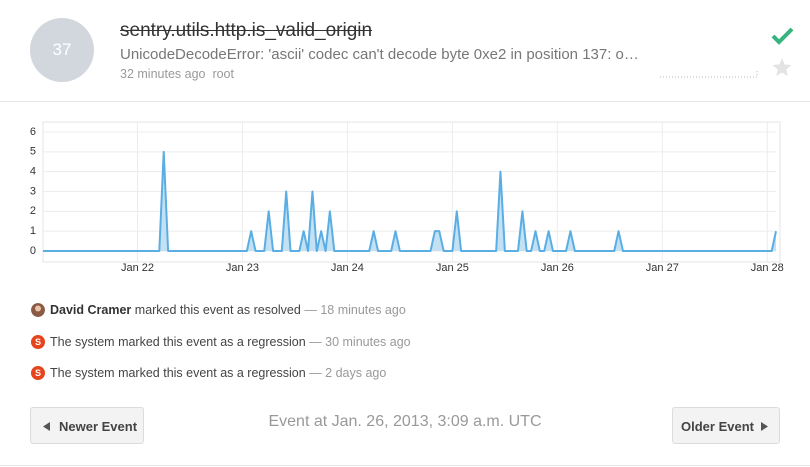 This screenshot has width=810, height=467. What do you see at coordinates (363, 310) in the screenshot?
I see `activity-time: 18 minutes ago` at bounding box center [363, 310].